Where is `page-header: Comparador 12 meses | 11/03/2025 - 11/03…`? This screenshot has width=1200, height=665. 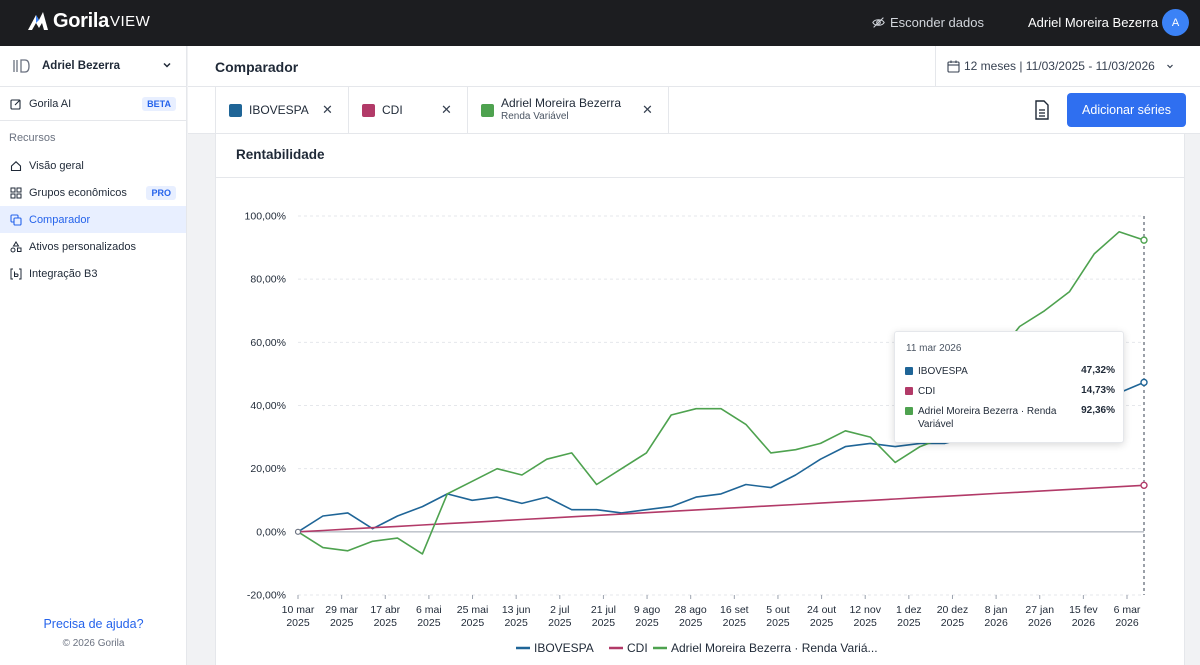
page-header: Comparador 12 meses | 11/03/2025 - 11/03… is located at coordinates (694, 66).